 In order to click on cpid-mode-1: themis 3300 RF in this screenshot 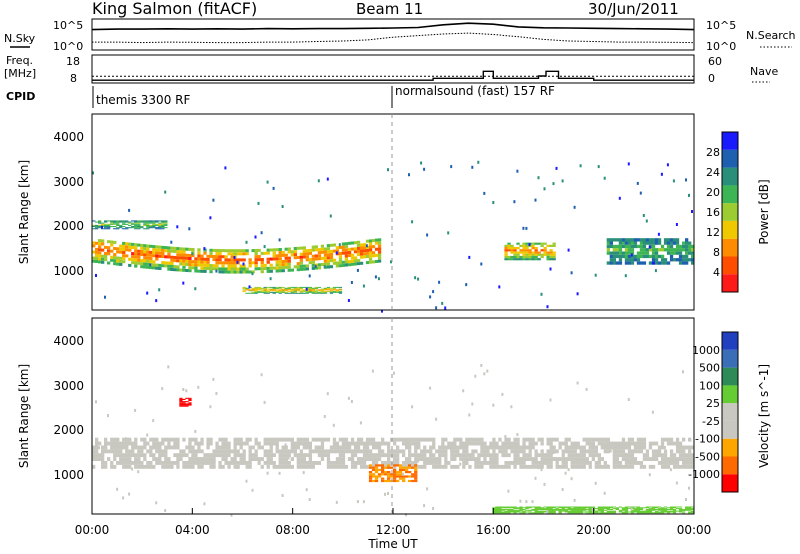, I will do `click(143, 100)`.